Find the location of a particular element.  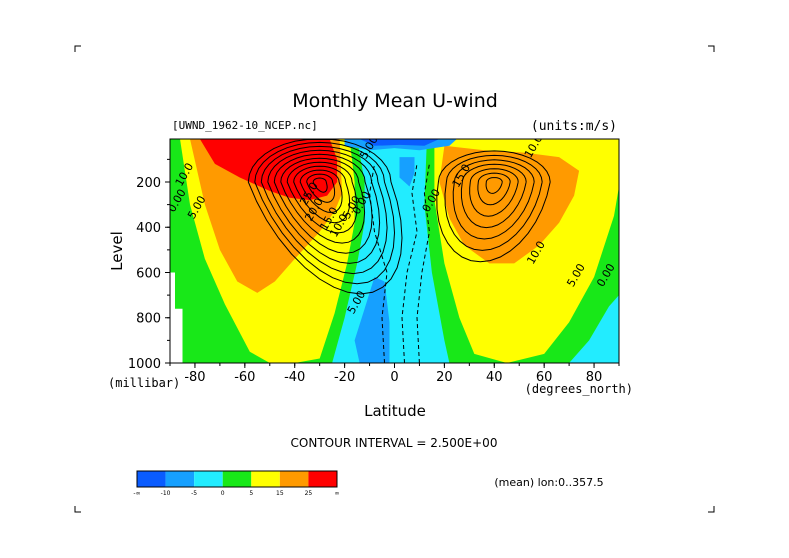

units-label: (units:m/s) is located at coordinates (574, 126).